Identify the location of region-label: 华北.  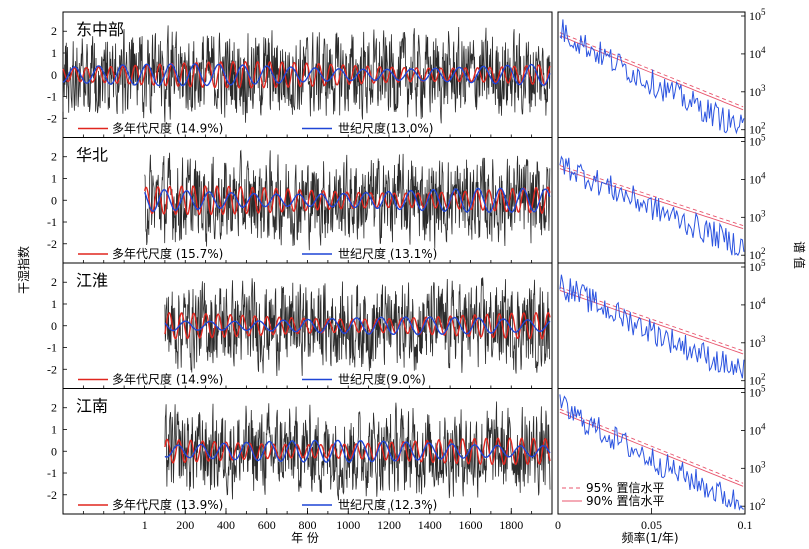
(92, 155).